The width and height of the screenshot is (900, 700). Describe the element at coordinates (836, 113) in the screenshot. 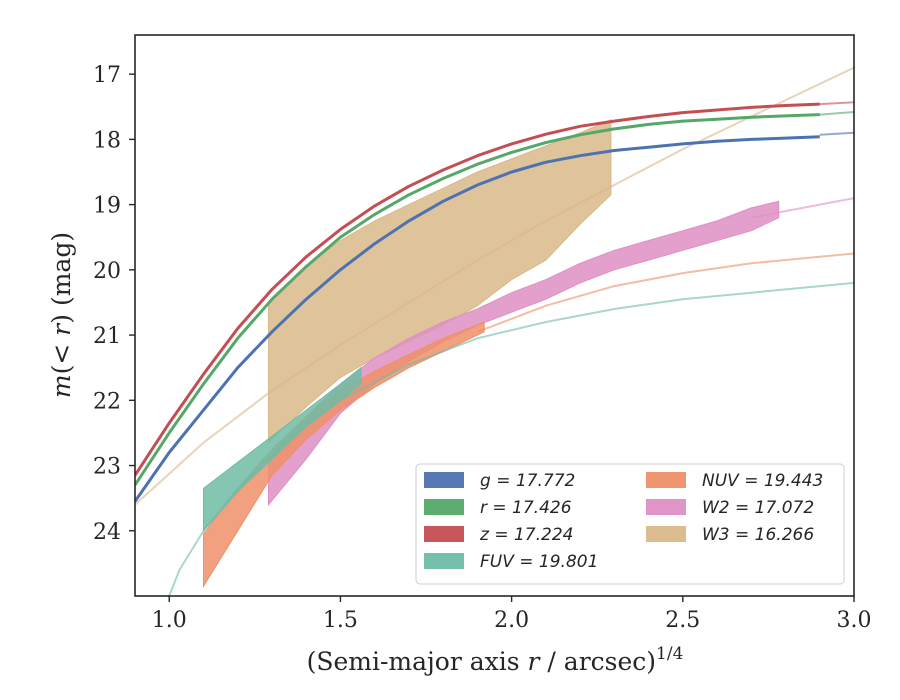

I see `model-curve-r` at that location.